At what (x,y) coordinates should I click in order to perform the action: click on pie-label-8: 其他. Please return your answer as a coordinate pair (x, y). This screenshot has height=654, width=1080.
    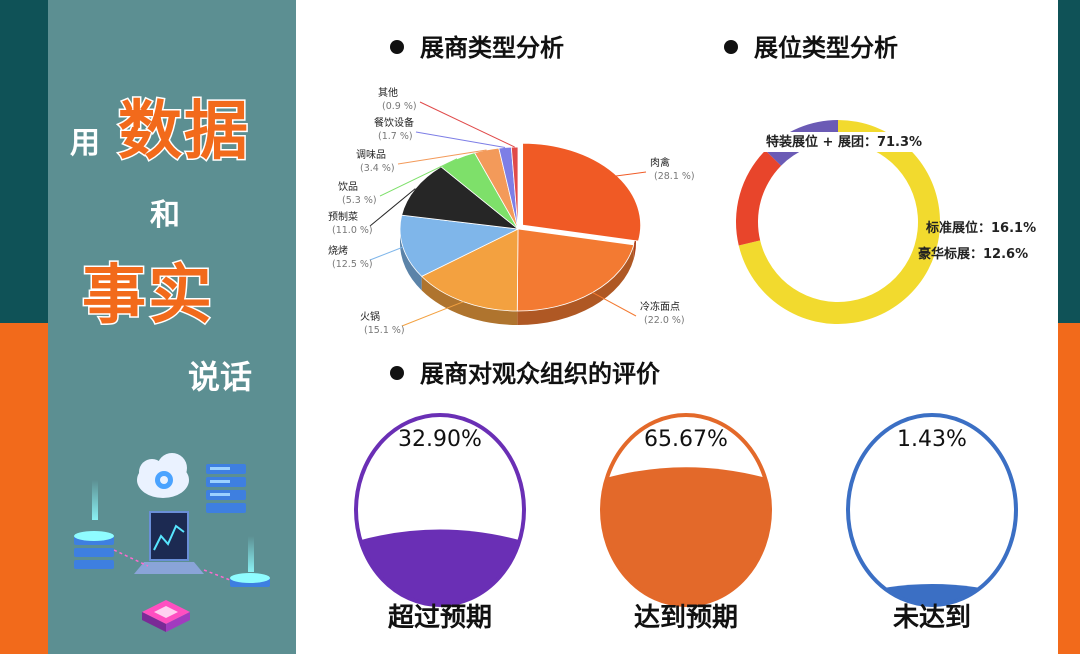
    Looking at the image, I should click on (388, 92).